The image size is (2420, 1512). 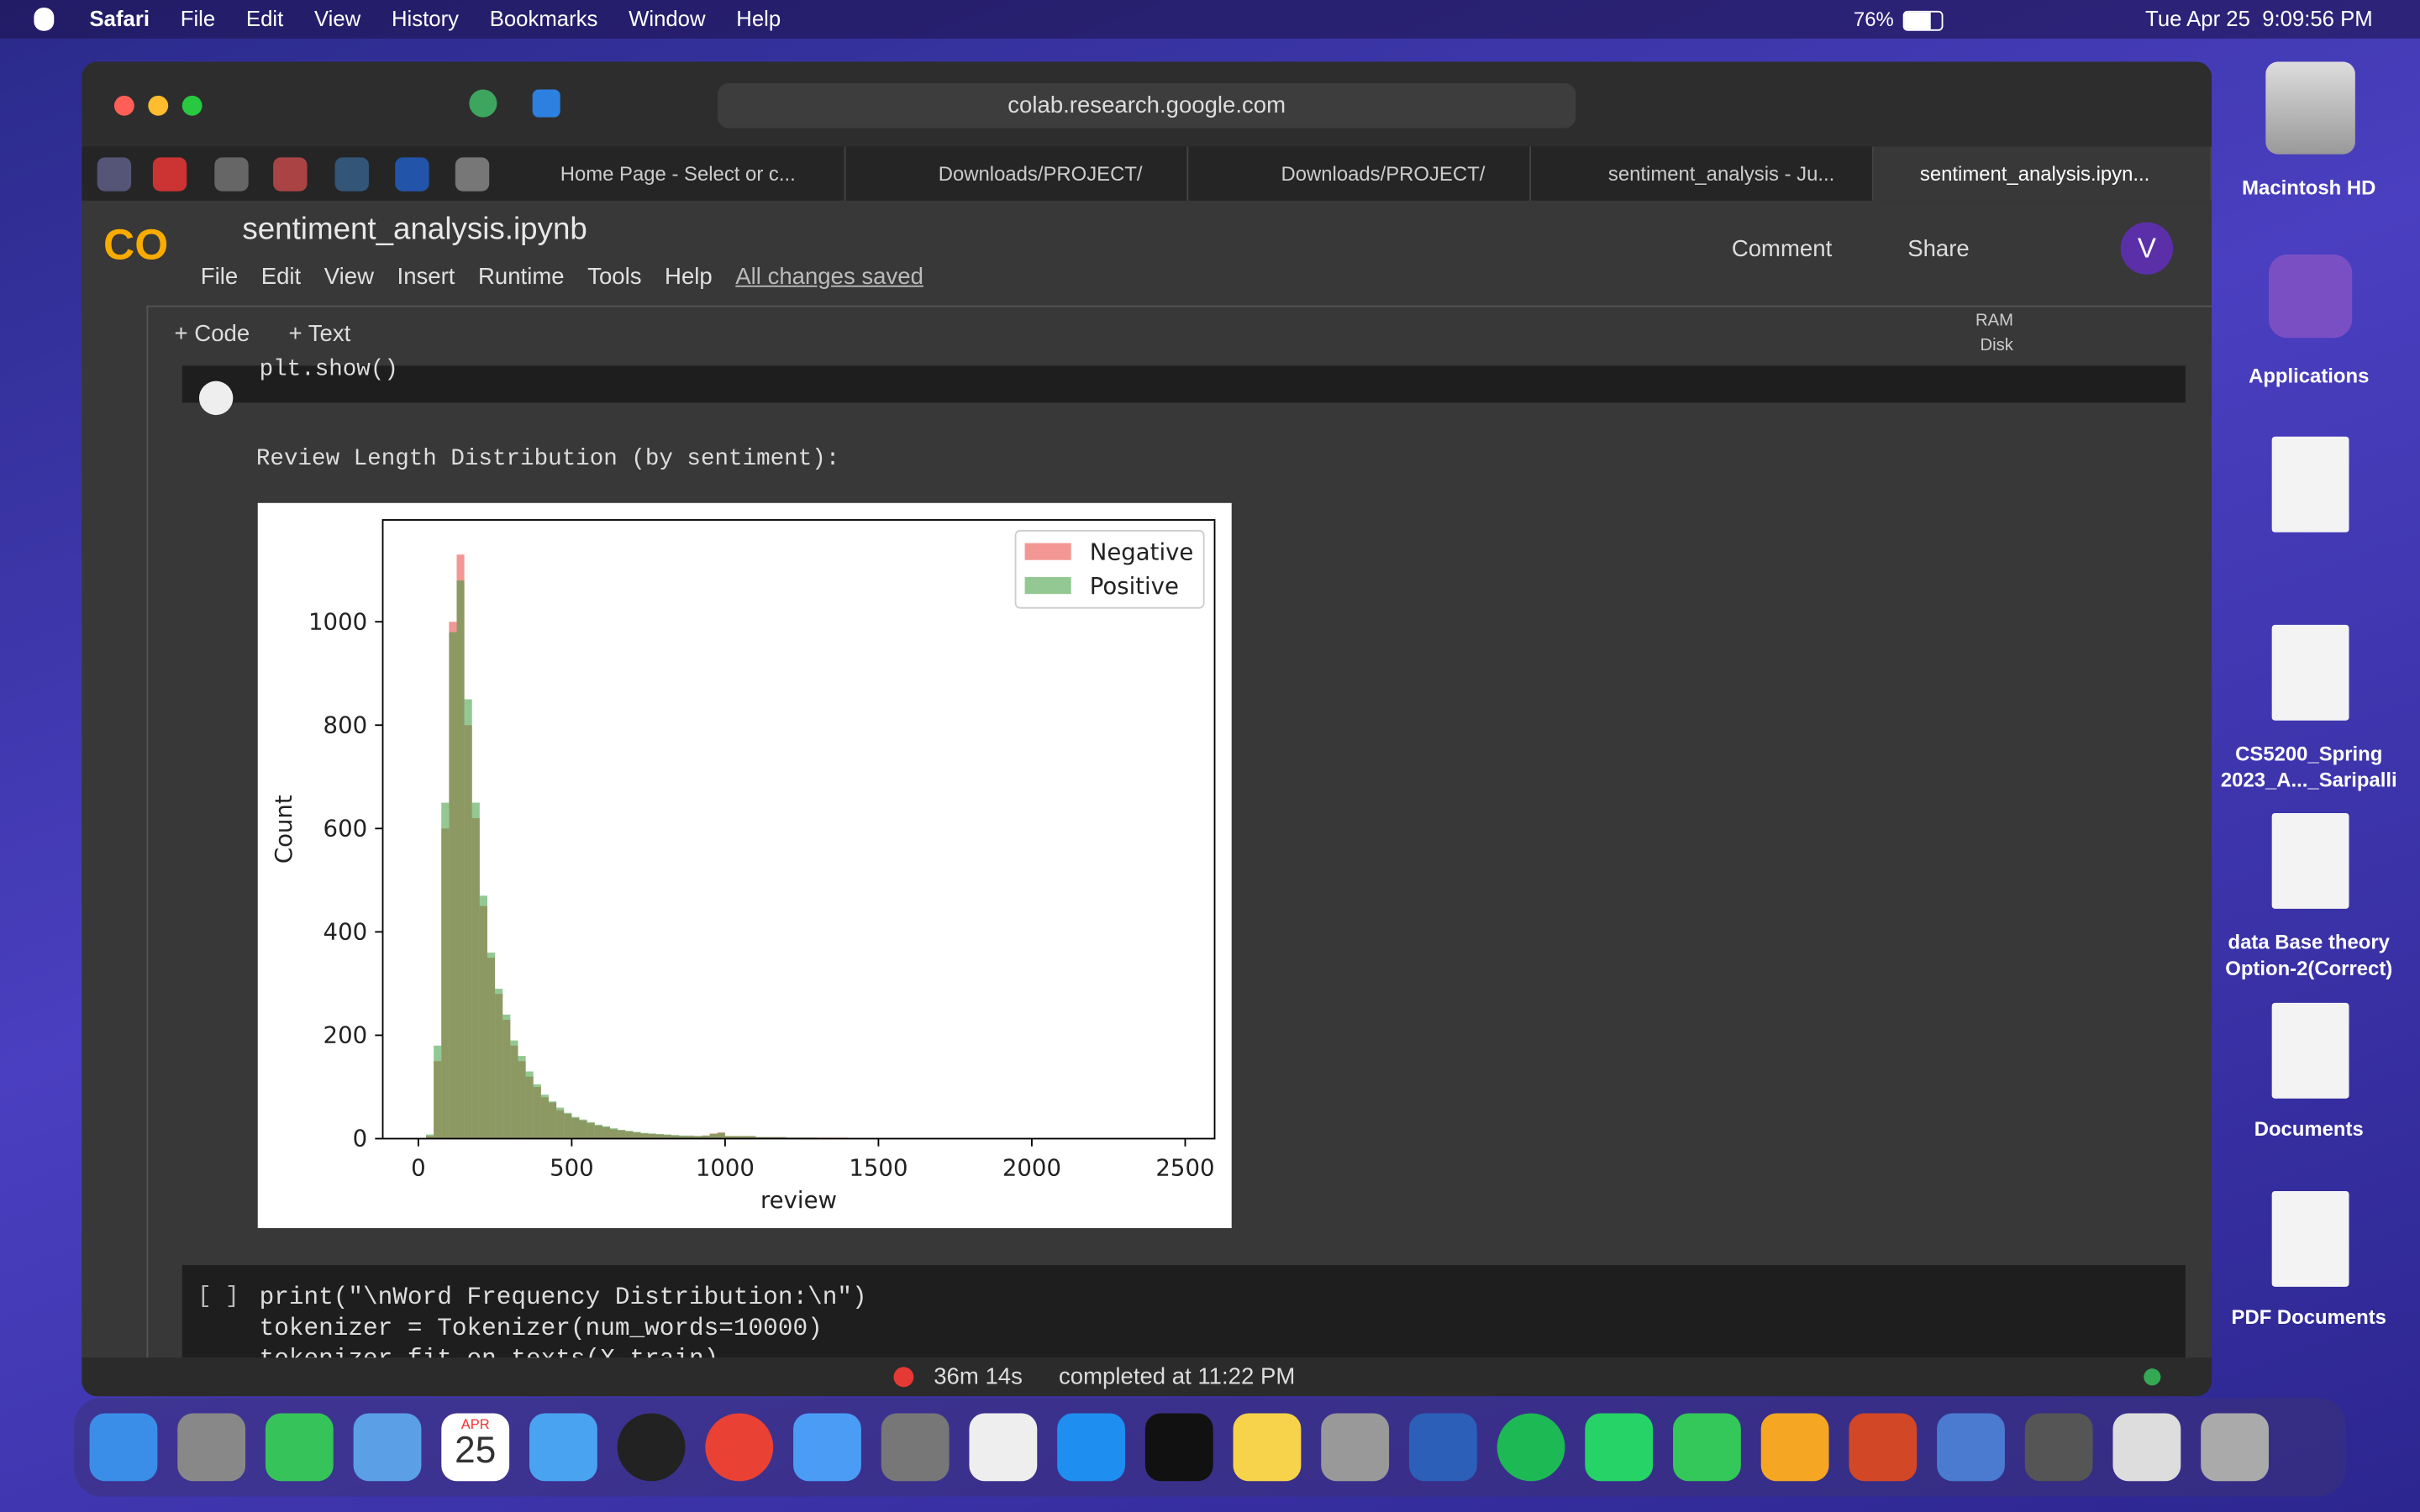 What do you see at coordinates (2152, 1377) in the screenshot?
I see `status-dot` at bounding box center [2152, 1377].